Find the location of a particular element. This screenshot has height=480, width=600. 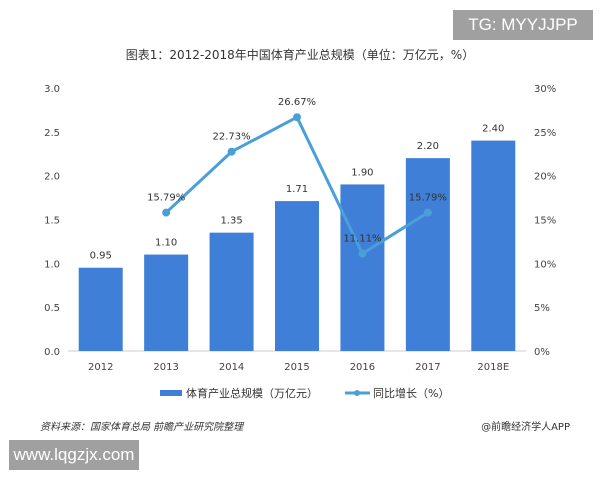

bar-label: 1.35 is located at coordinates (231, 221).